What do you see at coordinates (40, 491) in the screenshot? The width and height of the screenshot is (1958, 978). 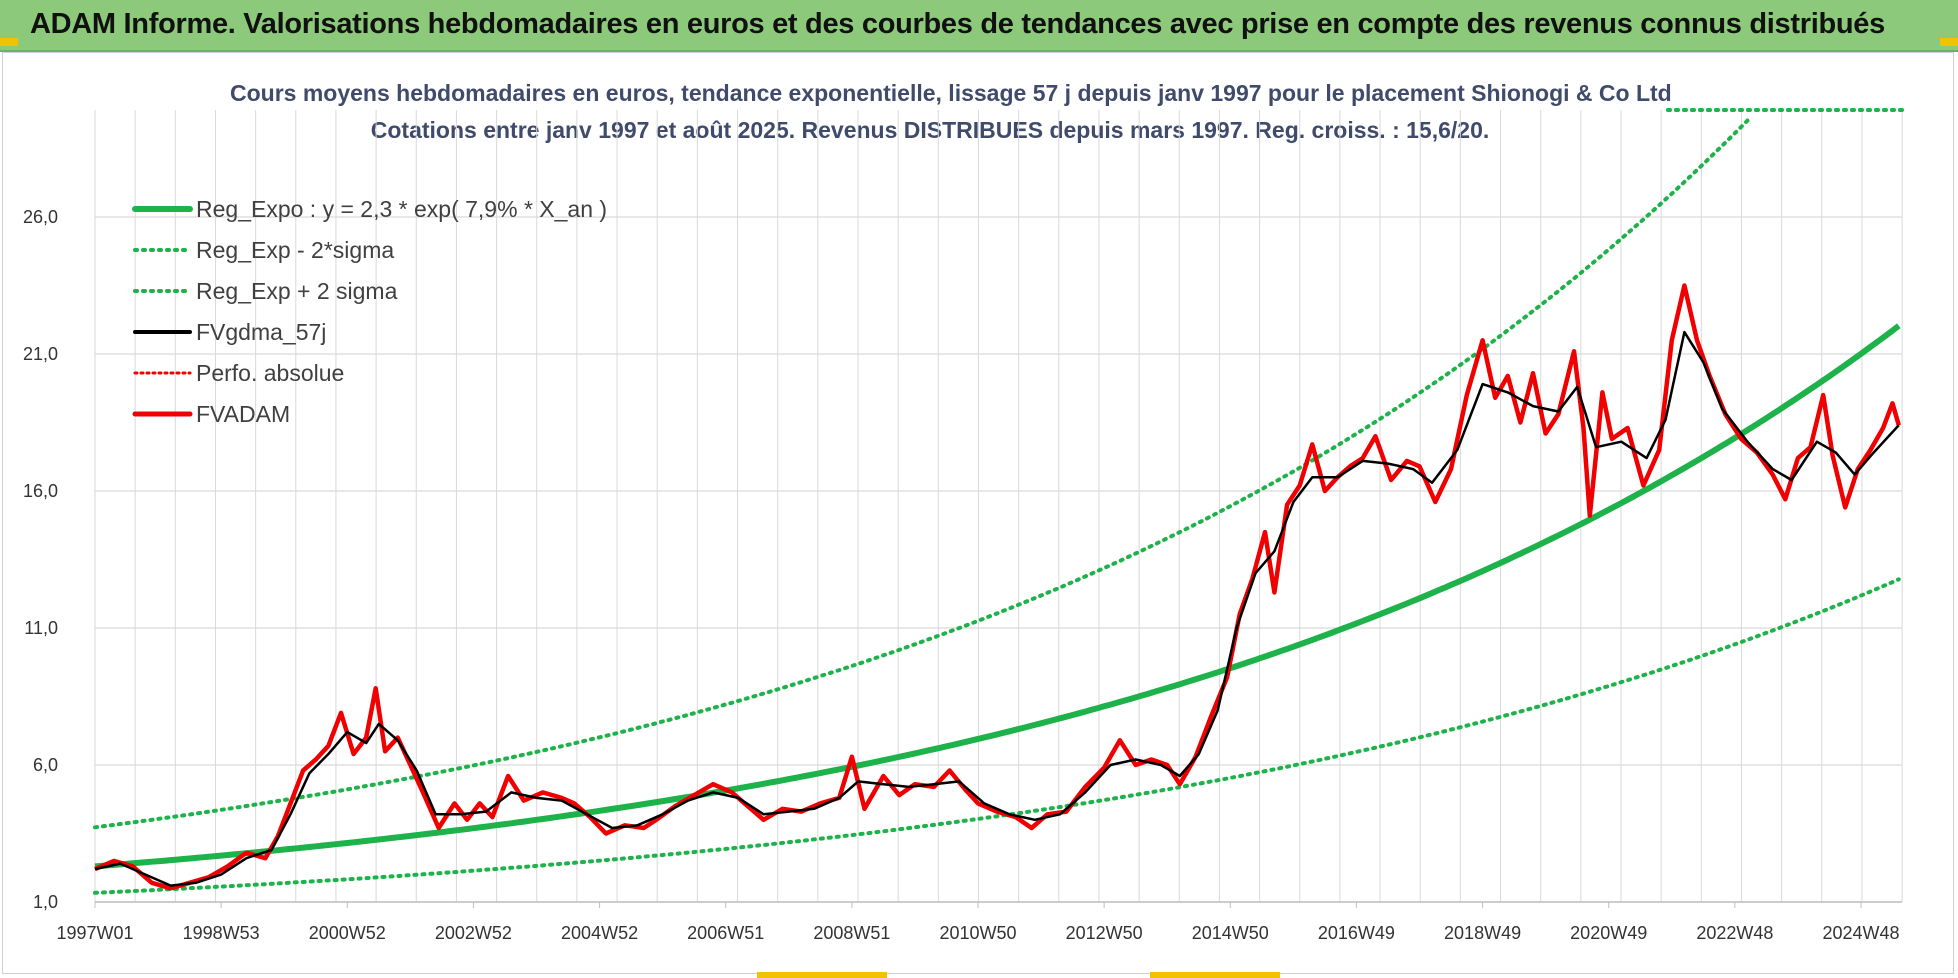 I see `y-tick-label: 16,0` at bounding box center [40, 491].